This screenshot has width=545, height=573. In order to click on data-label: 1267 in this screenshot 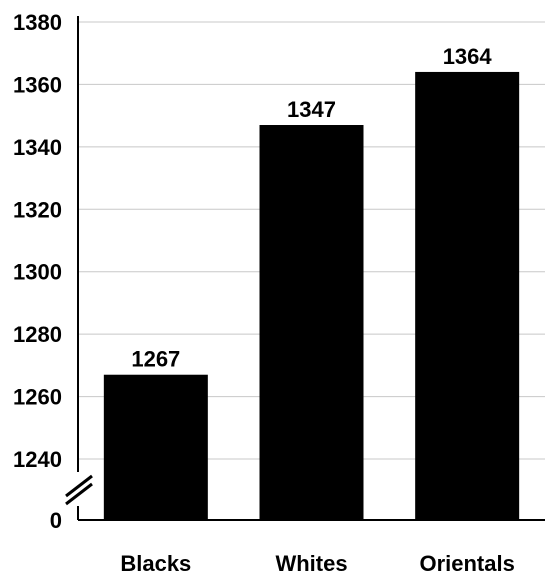, I will do `click(155, 359)`.